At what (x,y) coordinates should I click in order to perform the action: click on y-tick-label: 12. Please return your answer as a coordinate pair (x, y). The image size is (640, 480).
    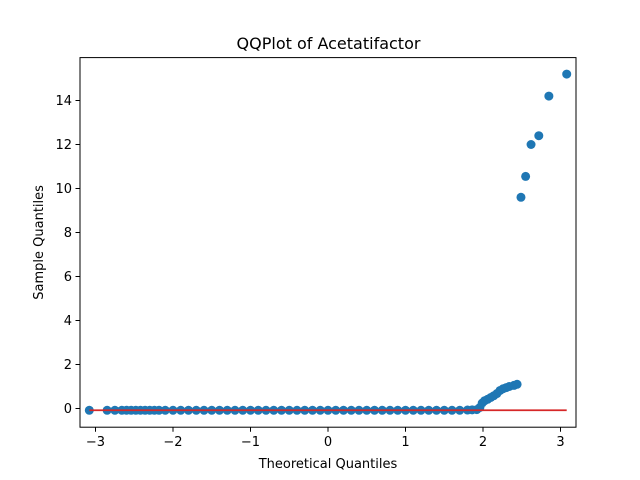
    Looking at the image, I should click on (63, 145).